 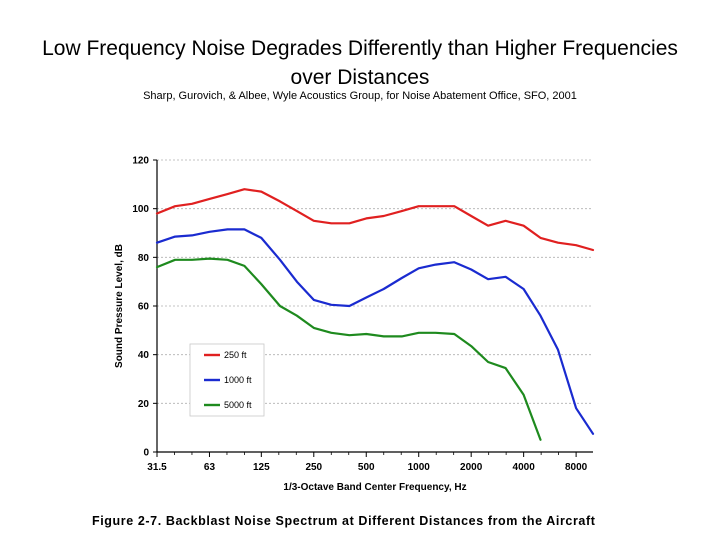 What do you see at coordinates (313, 467) in the screenshot?
I see `x-tick-label: 250` at bounding box center [313, 467].